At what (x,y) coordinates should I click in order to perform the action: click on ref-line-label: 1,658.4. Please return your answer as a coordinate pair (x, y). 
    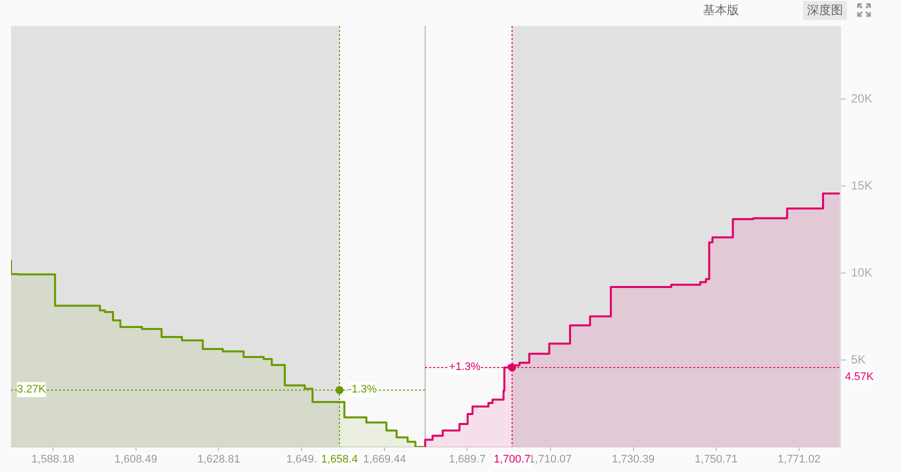
    Looking at the image, I should click on (339, 460).